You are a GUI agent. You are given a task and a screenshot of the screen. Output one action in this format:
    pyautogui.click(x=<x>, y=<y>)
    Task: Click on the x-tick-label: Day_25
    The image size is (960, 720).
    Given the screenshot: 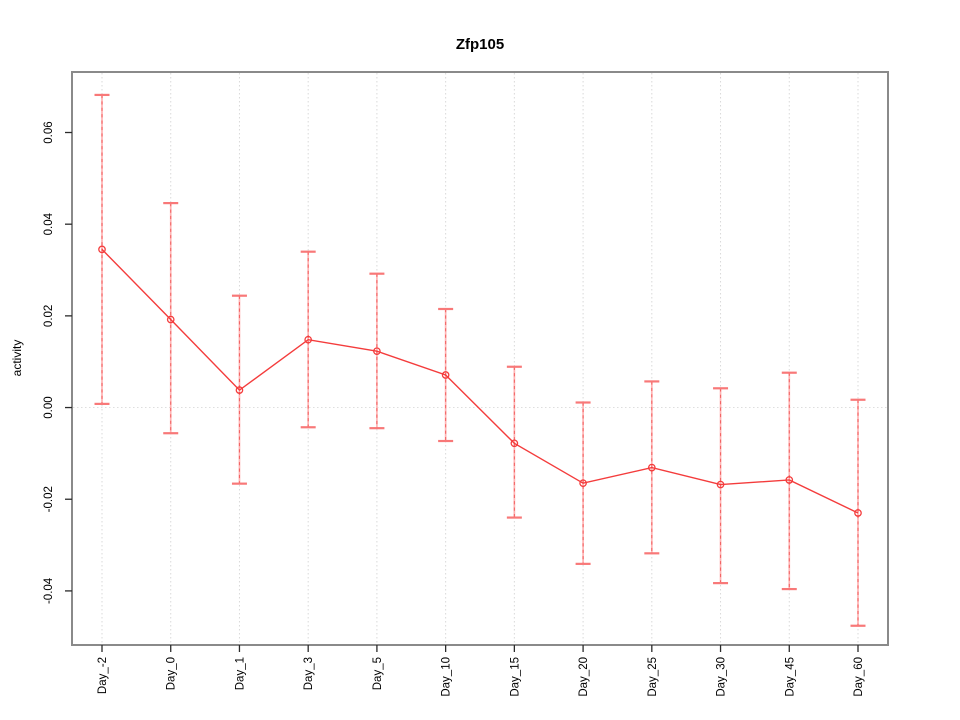 What is the action you would take?
    pyautogui.click(x=653, y=677)
    